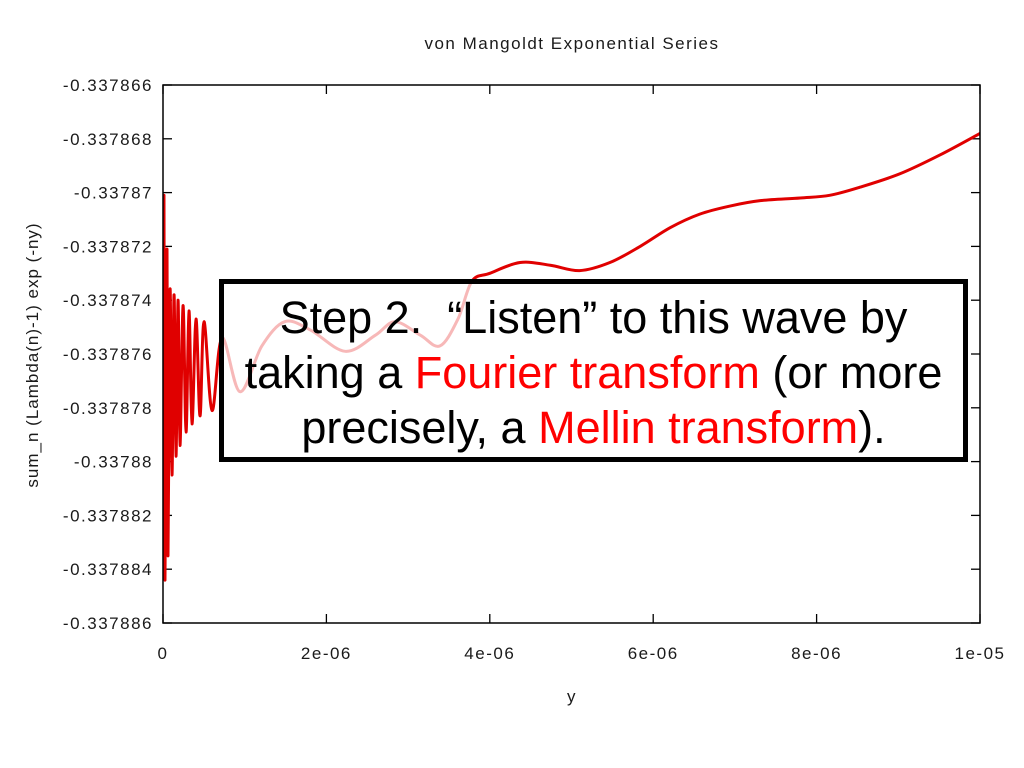 This screenshot has width=1024, height=768. I want to click on callout-line-1: Step 2. “Listen” to this wave by, so click(593, 317).